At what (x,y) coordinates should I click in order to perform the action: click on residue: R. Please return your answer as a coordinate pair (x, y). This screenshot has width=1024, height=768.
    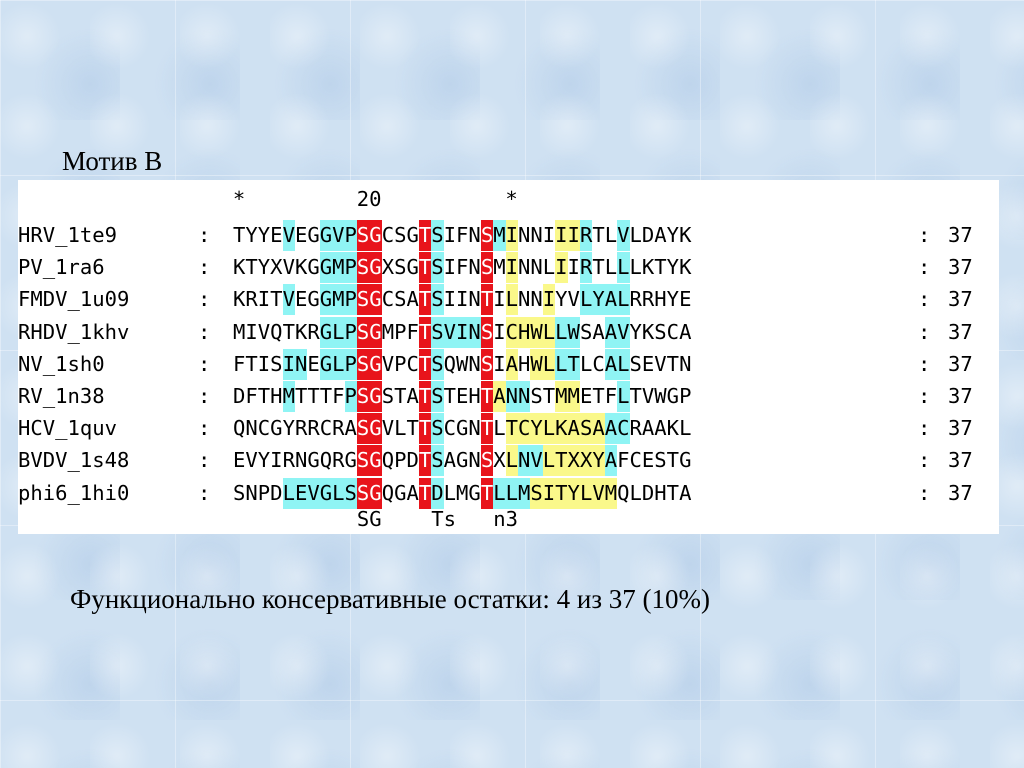
    Looking at the image, I should click on (338, 460).